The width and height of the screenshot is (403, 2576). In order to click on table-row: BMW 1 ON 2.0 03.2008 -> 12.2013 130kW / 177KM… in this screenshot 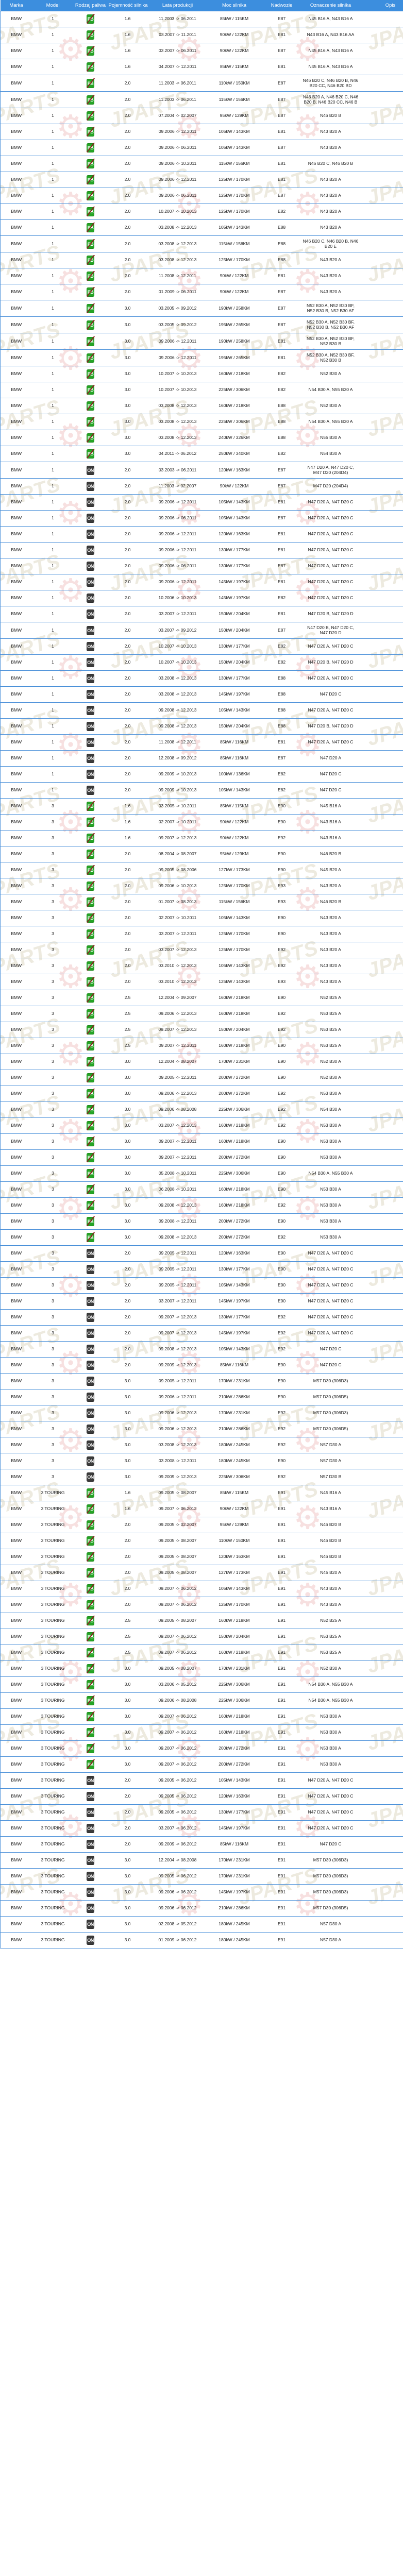, I will do `click(202, 678)`.